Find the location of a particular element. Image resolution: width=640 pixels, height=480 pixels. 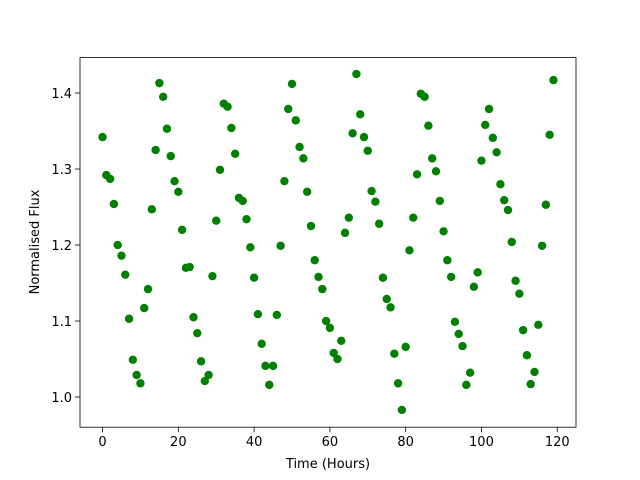

x-tick-label: 0 is located at coordinates (102, 442).